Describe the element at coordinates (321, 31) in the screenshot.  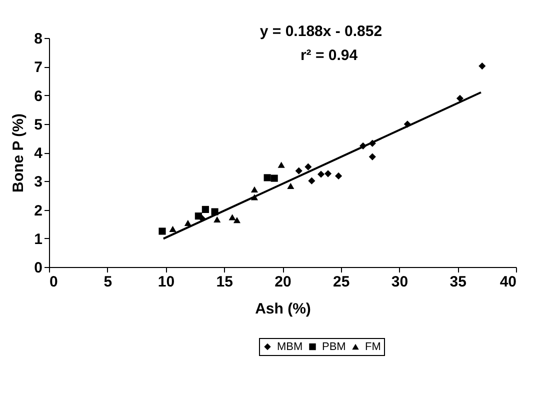
I see `annotation: y = 0.188x - 0.852` at that location.